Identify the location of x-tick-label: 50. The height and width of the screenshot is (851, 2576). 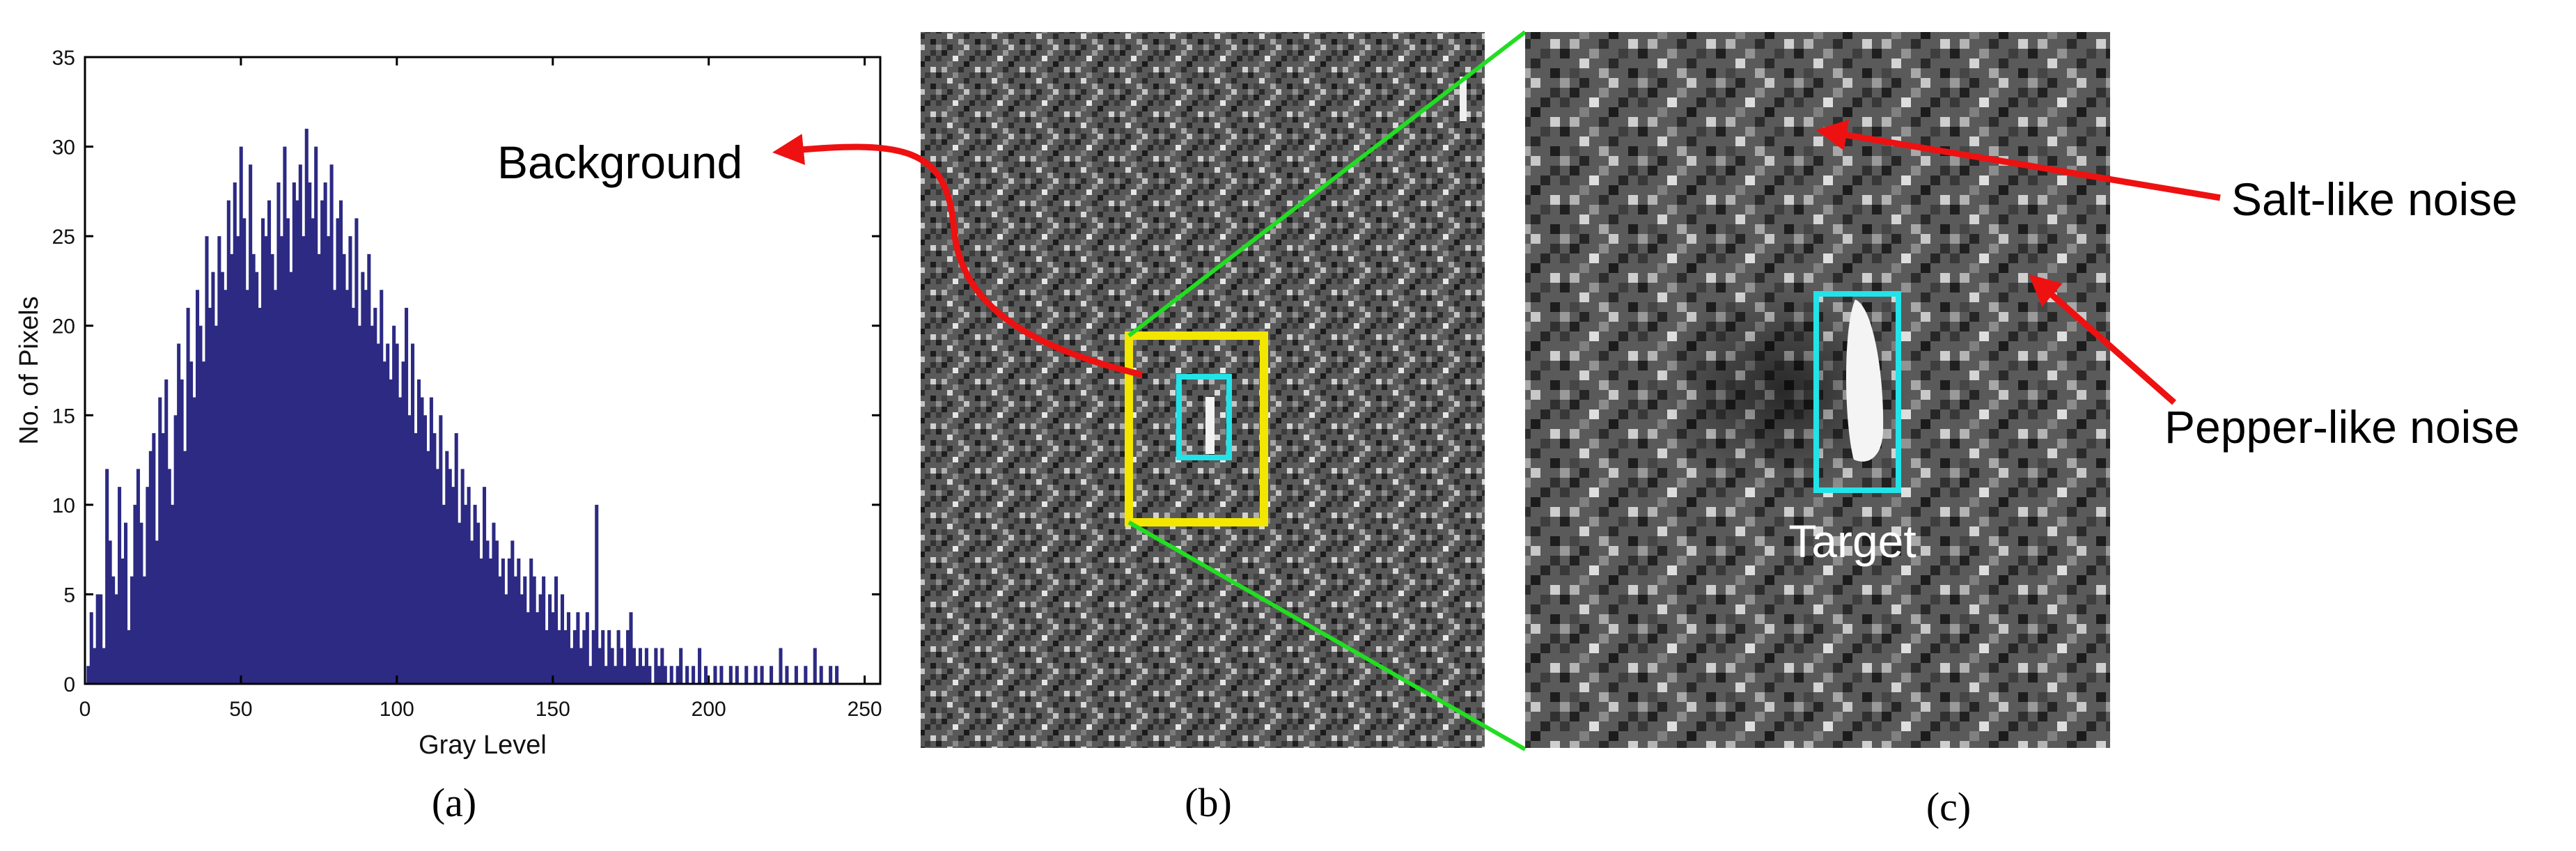
(240, 709).